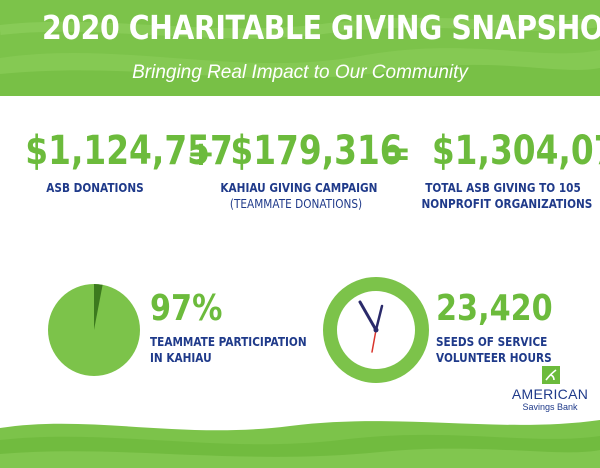 This screenshot has width=600, height=468. Describe the element at coordinates (300, 439) in the screenshot. I see `footer-wave-band` at that location.